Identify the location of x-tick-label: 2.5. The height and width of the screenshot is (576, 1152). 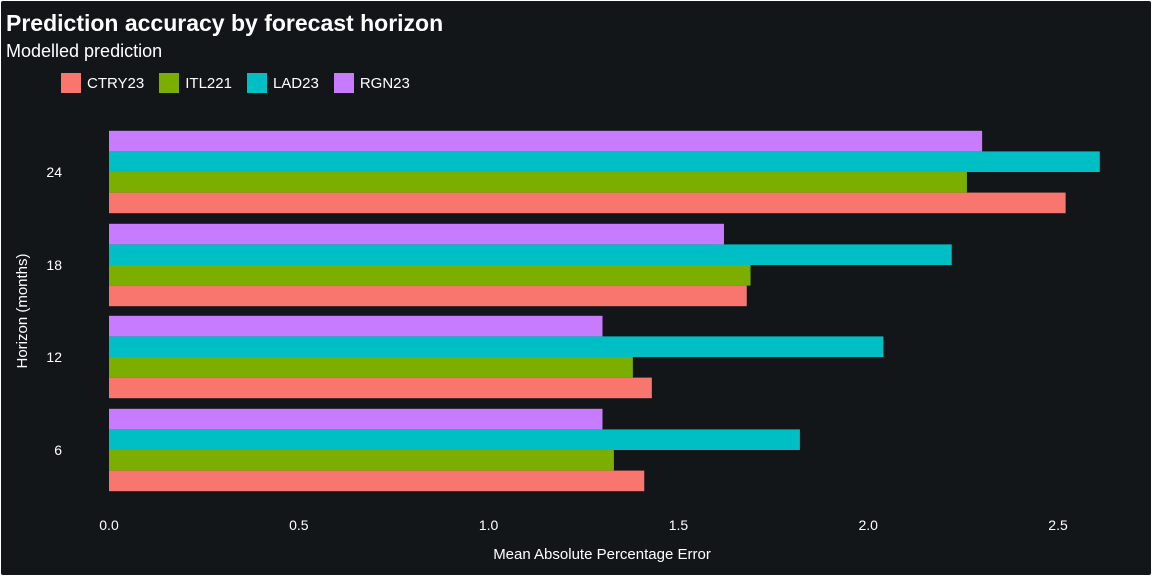
(1058, 525).